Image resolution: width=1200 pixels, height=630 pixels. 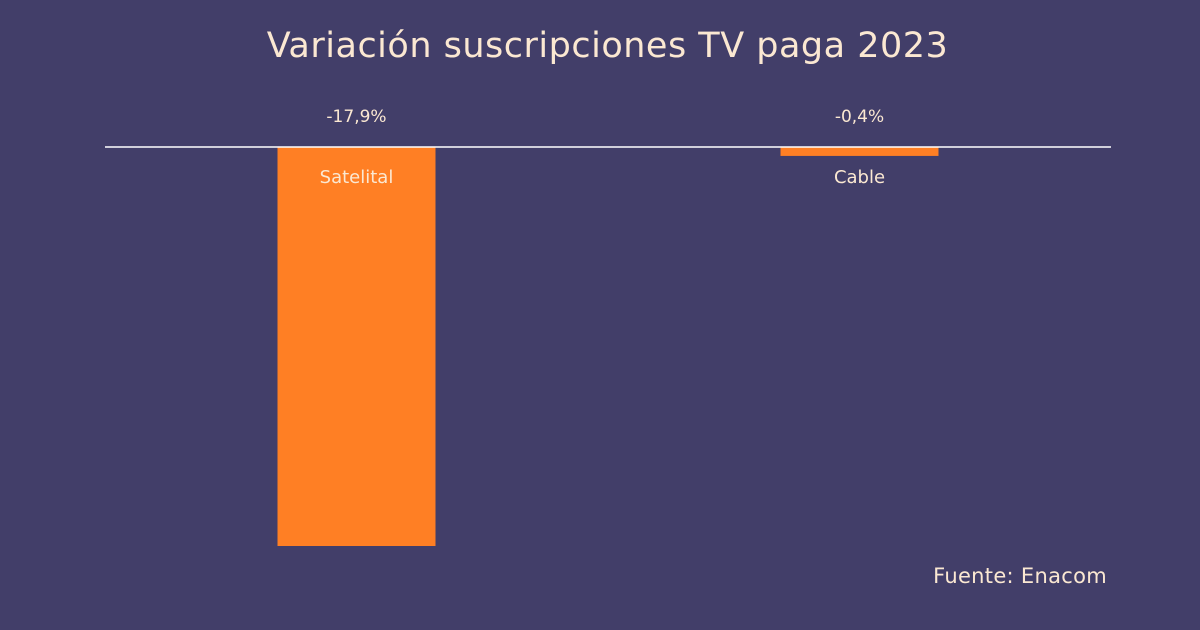 I want to click on value-label-cable: -0,4%, so click(x=859, y=117).